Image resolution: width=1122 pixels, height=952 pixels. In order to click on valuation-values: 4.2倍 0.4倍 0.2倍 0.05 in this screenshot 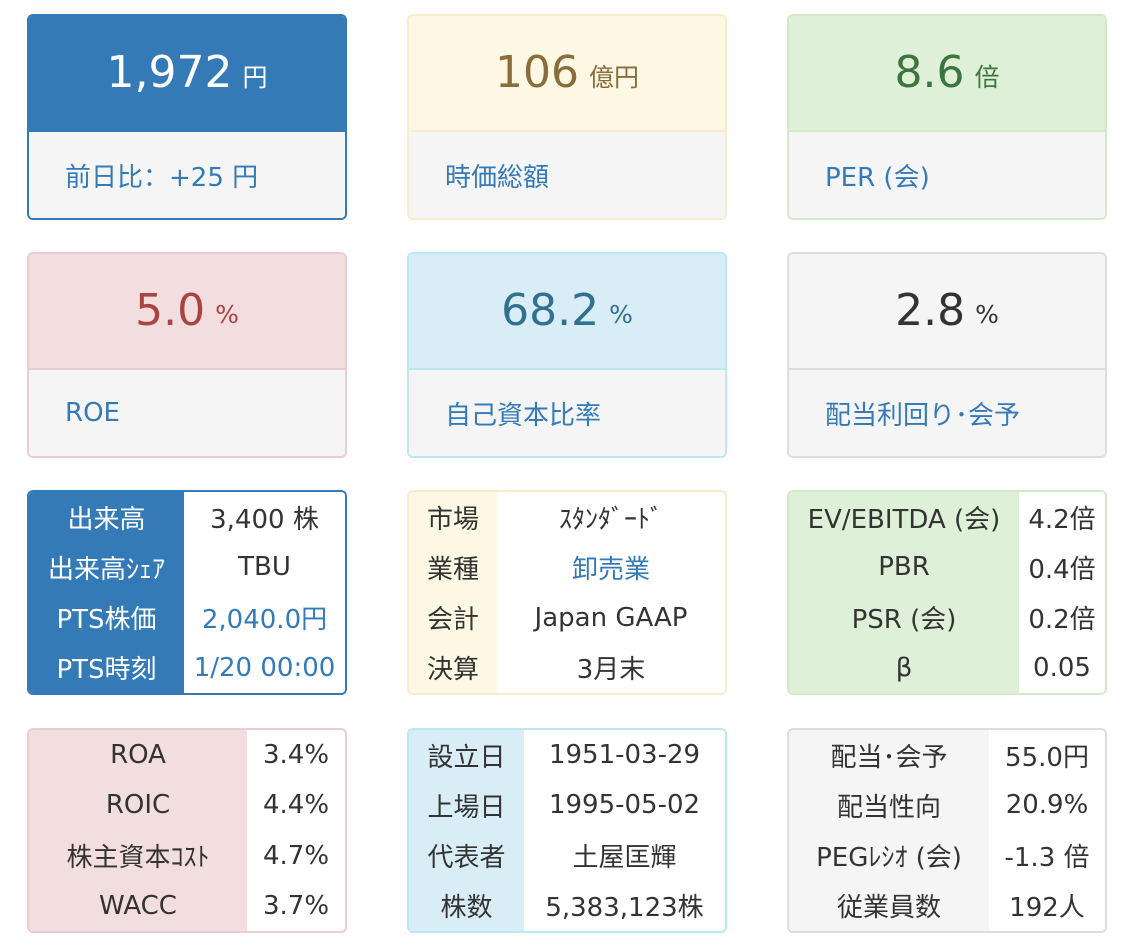, I will do `click(1062, 592)`.